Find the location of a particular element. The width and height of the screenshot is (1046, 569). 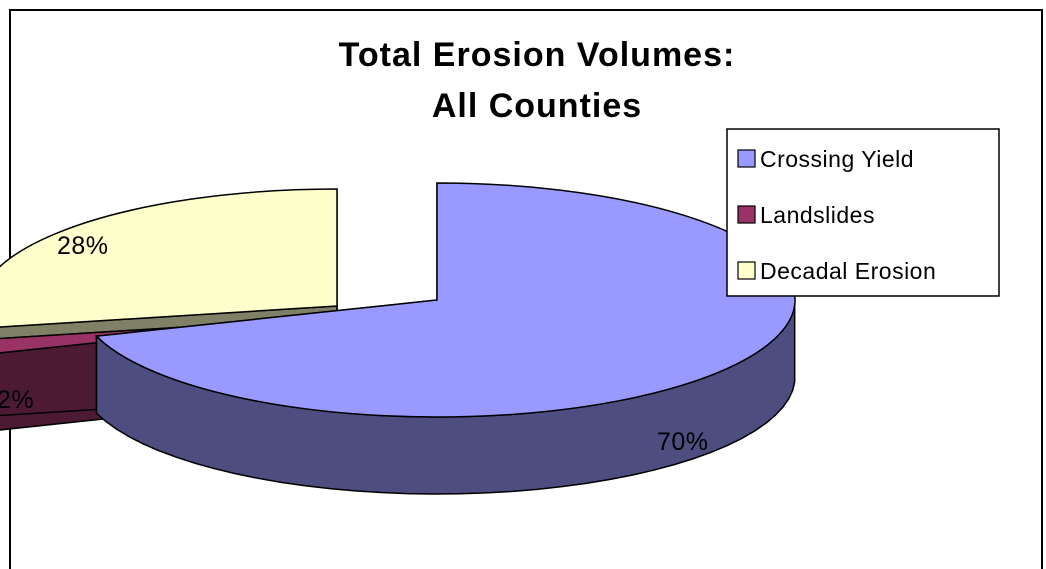

chart-title-line-2: All Counties is located at coordinates (537, 106).